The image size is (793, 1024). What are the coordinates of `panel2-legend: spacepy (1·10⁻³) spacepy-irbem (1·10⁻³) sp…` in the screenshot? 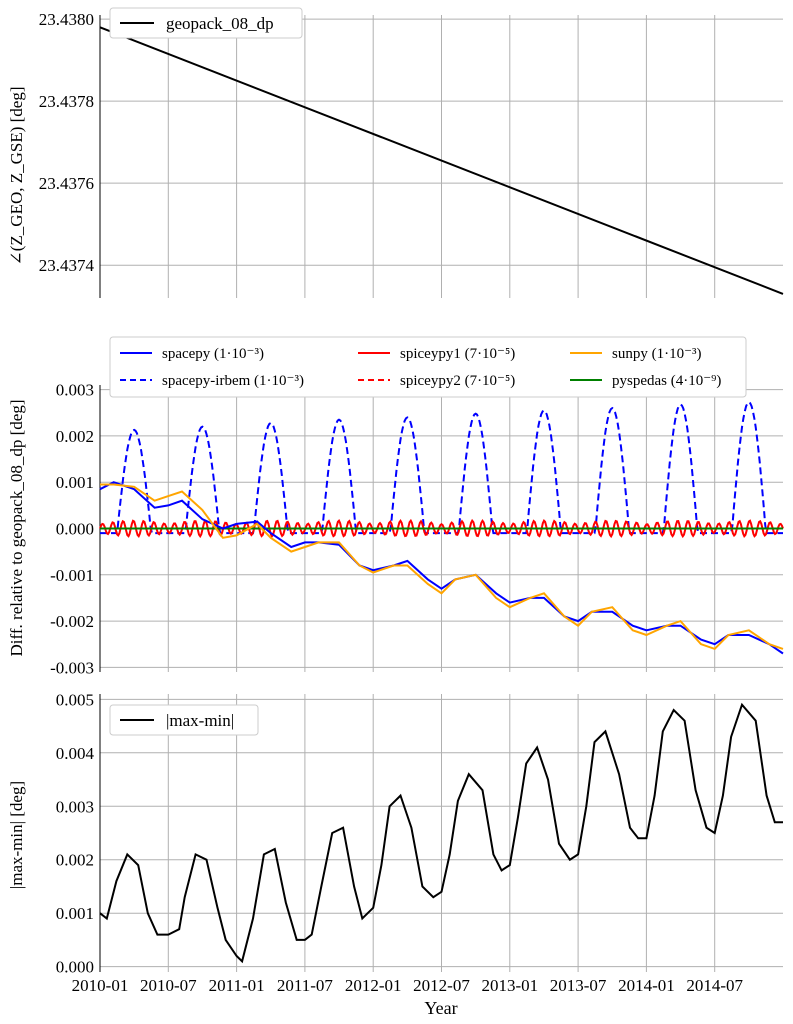 It's located at (428, 367).